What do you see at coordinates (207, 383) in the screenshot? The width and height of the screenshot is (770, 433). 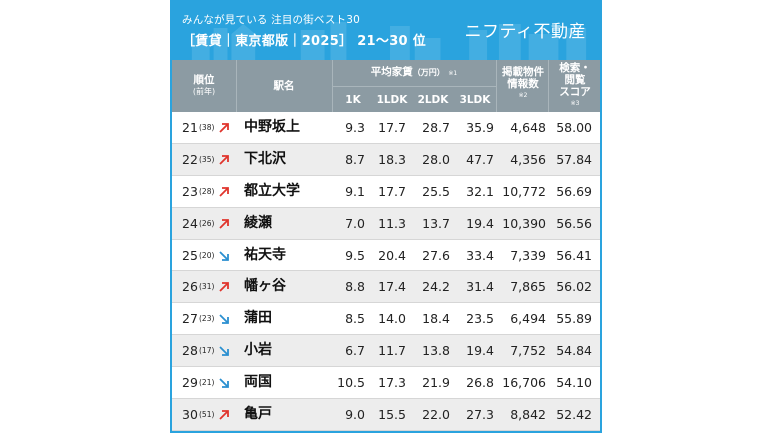 I see `previous-rank: (21)` at bounding box center [207, 383].